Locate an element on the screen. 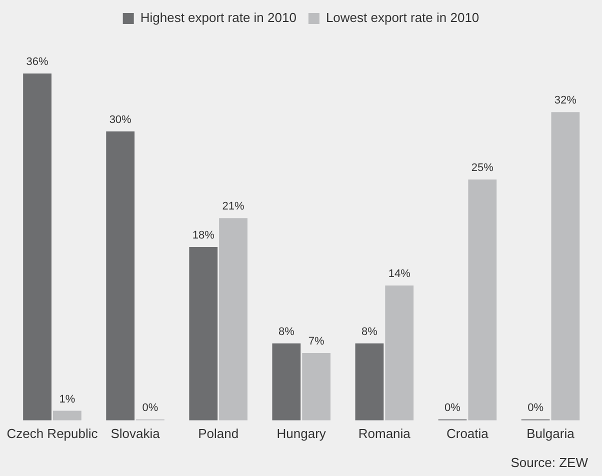 This screenshot has width=602, height=476. data-label: 1% is located at coordinates (67, 399).